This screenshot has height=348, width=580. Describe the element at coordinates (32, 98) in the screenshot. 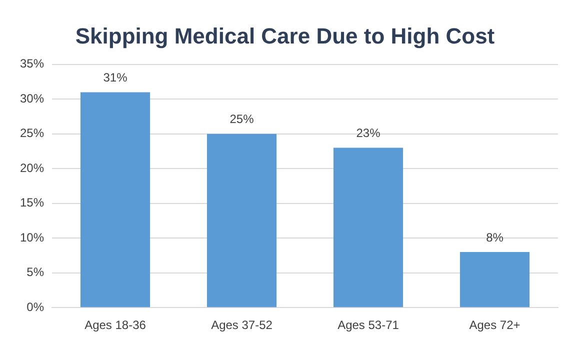

I see `y-tick-label: 30%` at that location.